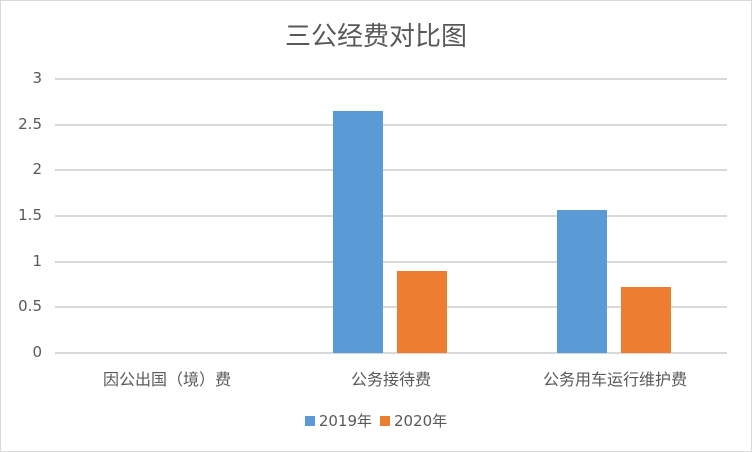 This screenshot has width=752, height=452. What do you see at coordinates (385, 420) in the screenshot?
I see `legend-swatch-2020` at bounding box center [385, 420].